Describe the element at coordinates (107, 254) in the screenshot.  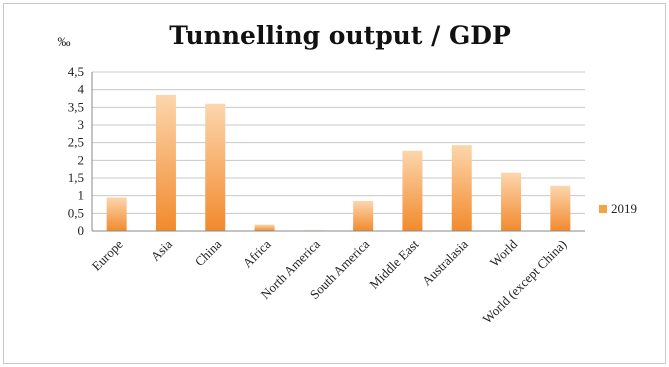
I see `x-tick-label: Europe` at that location.